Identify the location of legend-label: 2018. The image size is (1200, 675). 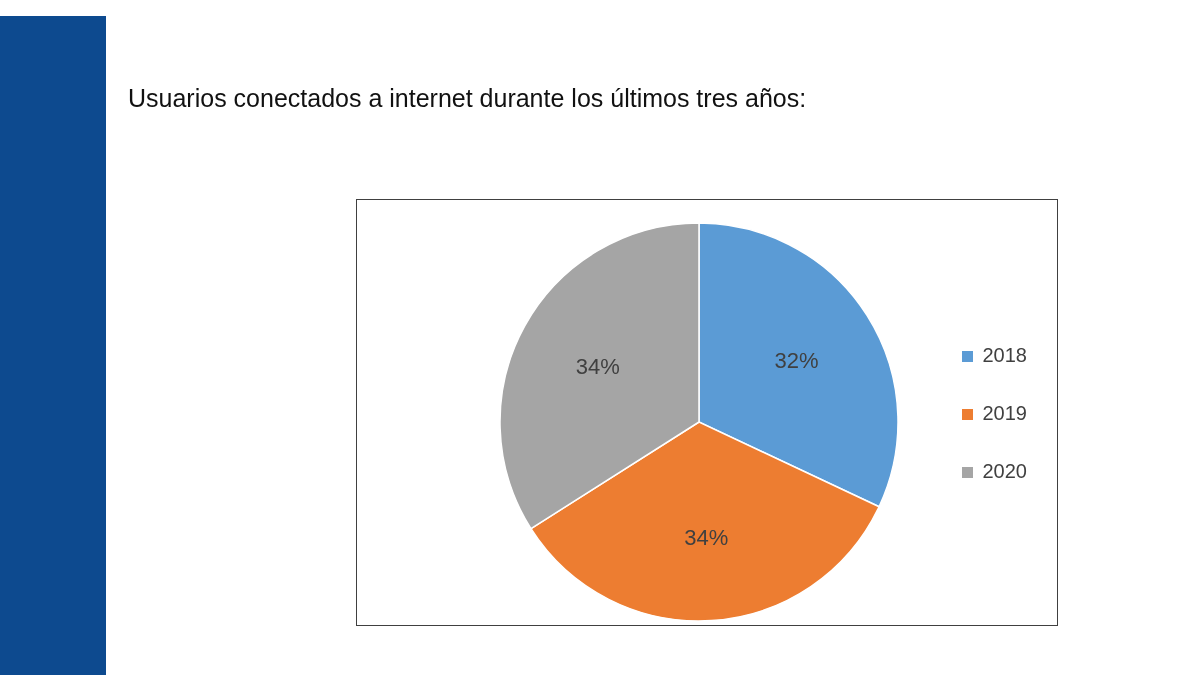
(1004, 354).